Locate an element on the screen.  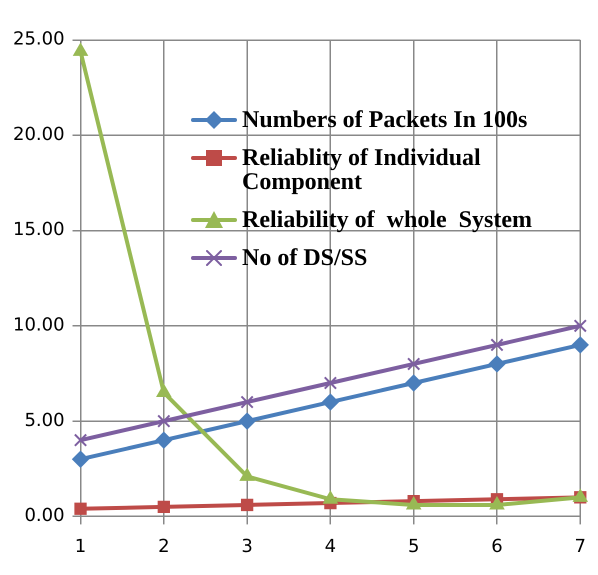
y-tick-label: 0.00 is located at coordinates (44, 515).